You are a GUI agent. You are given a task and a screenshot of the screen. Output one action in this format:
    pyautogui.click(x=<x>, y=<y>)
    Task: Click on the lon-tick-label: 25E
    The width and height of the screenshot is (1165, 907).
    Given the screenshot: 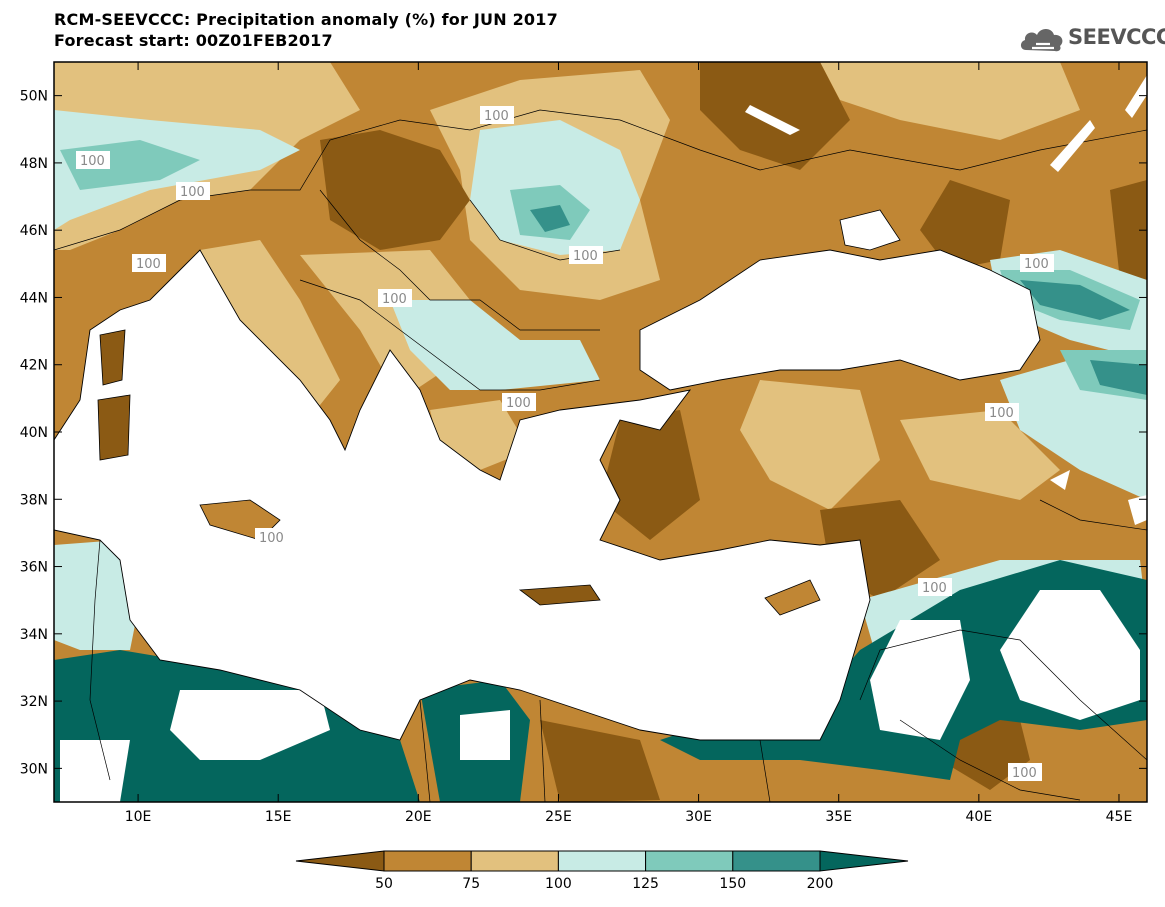 What is the action you would take?
    pyautogui.click(x=558, y=817)
    